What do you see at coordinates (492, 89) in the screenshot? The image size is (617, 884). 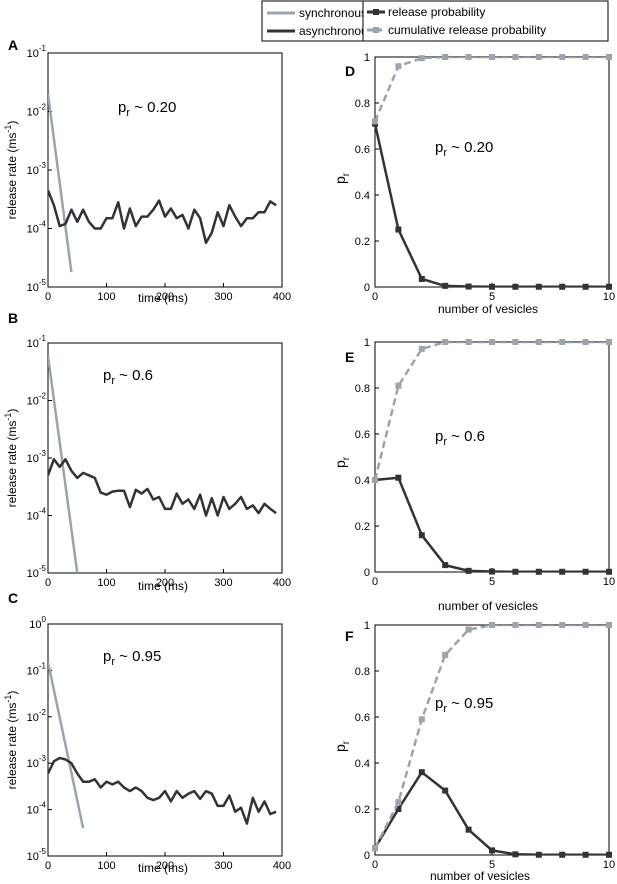 I see `series-line-cumulative-release-probability-d` at bounding box center [492, 89].